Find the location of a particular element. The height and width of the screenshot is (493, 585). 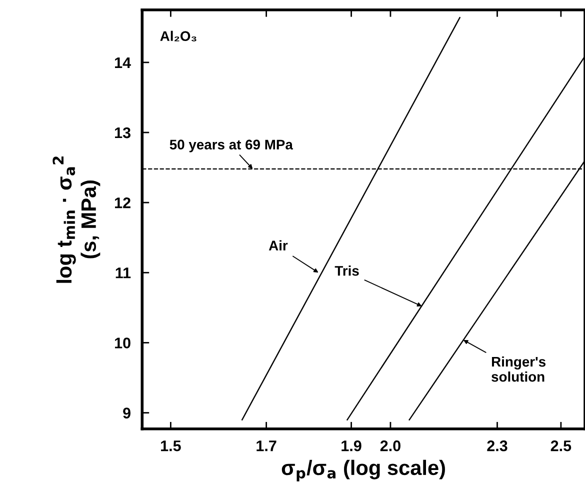

annotation: Air is located at coordinates (278, 245).